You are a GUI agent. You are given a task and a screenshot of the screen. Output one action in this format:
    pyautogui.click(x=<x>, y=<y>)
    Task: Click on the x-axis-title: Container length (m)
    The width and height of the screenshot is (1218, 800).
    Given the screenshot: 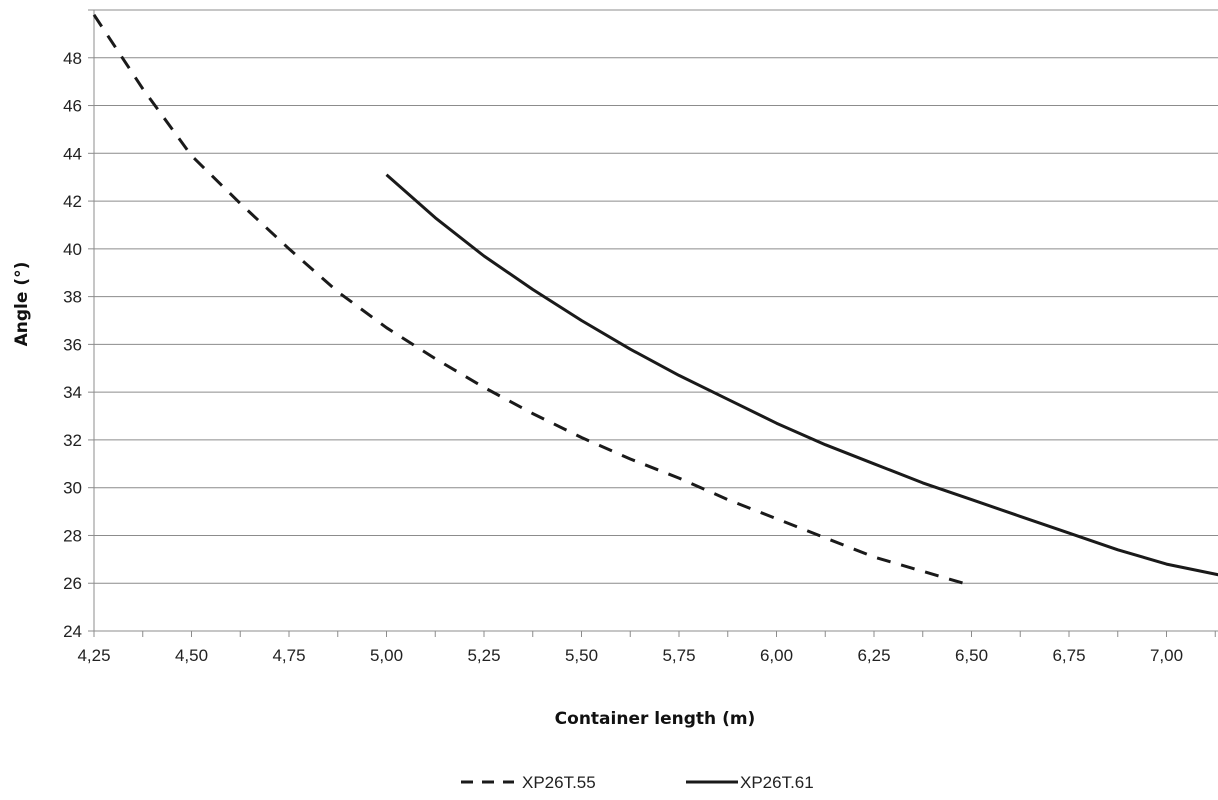 What is the action you would take?
    pyautogui.click(x=655, y=719)
    